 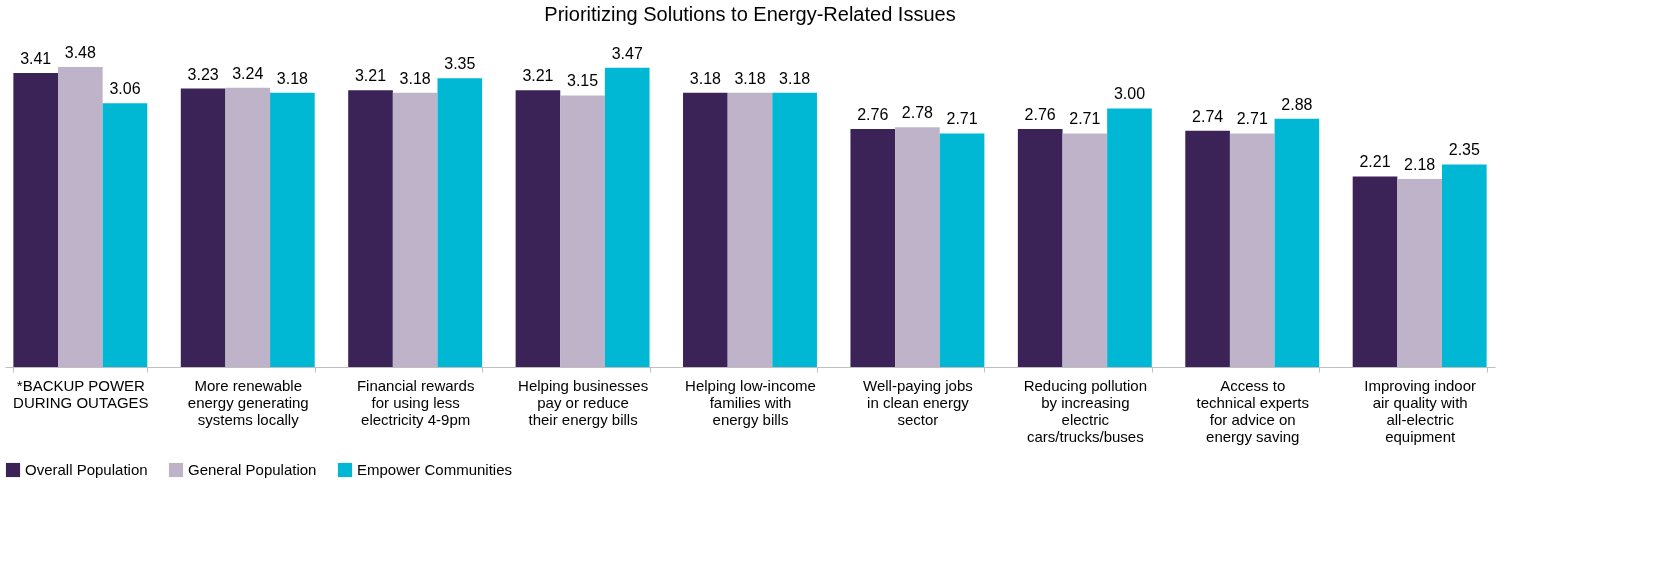 What do you see at coordinates (1375, 162) in the screenshot?
I see `data-label: 2.21` at bounding box center [1375, 162].